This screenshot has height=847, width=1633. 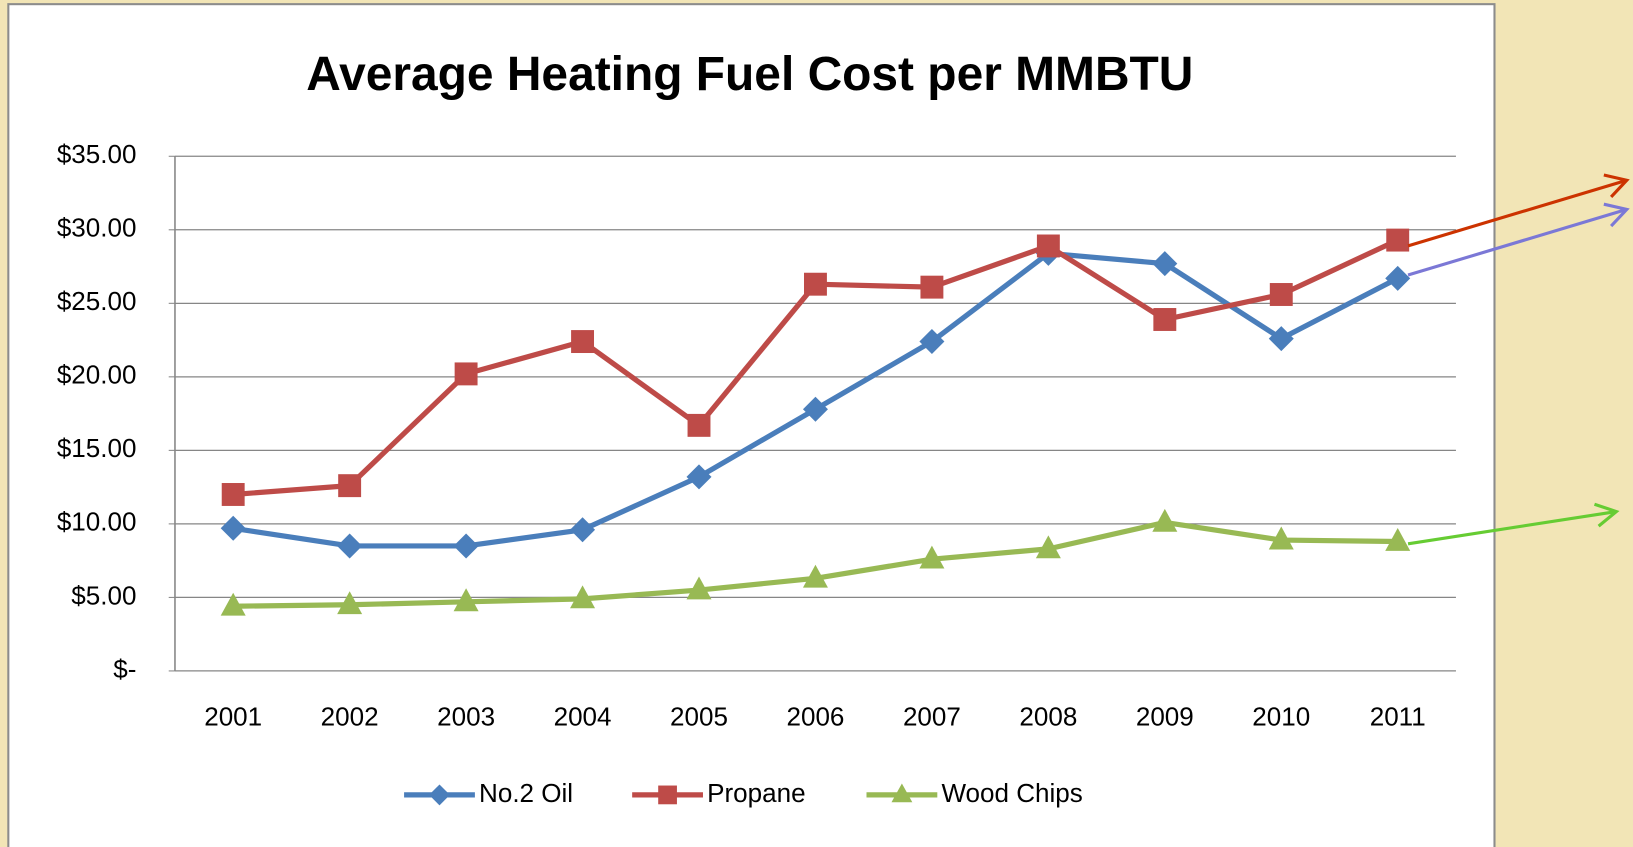 What do you see at coordinates (1398, 717) in the screenshot?
I see `x-tick-label: 2011` at bounding box center [1398, 717].